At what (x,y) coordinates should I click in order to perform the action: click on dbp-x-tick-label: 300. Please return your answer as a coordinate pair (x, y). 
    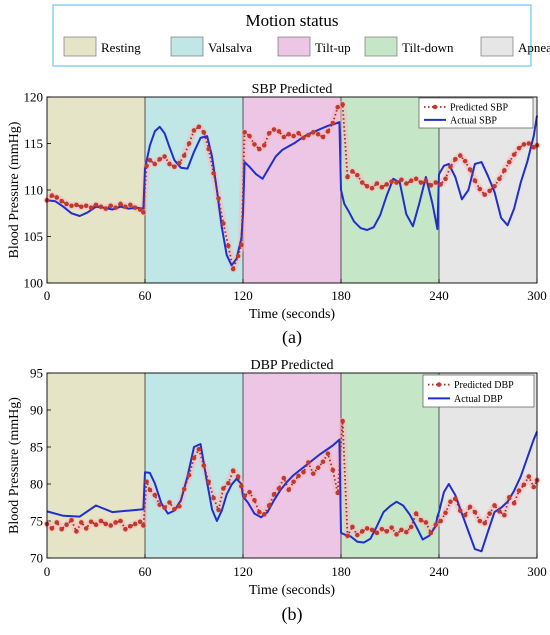
    Looking at the image, I should click on (537, 571).